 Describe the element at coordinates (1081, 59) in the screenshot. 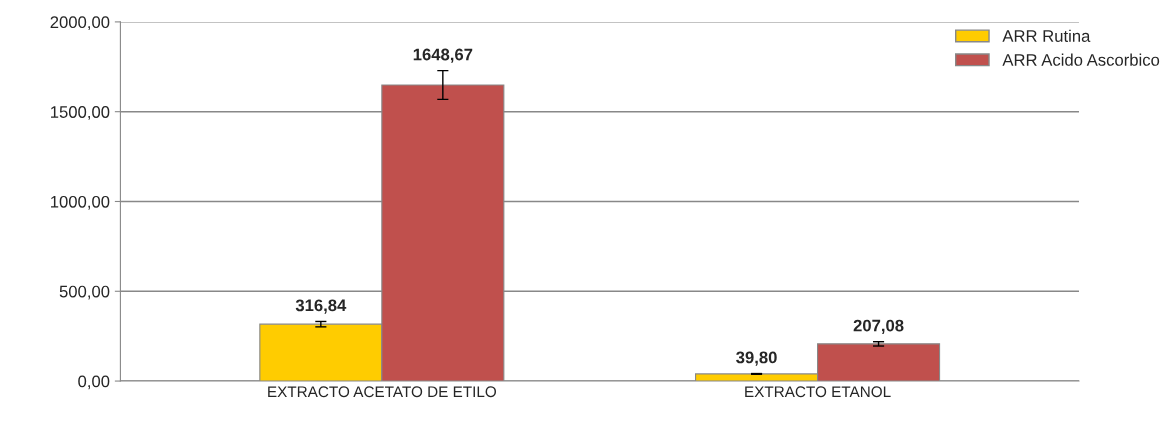

I see `legend-label: ARR Acido Ascorbico` at that location.